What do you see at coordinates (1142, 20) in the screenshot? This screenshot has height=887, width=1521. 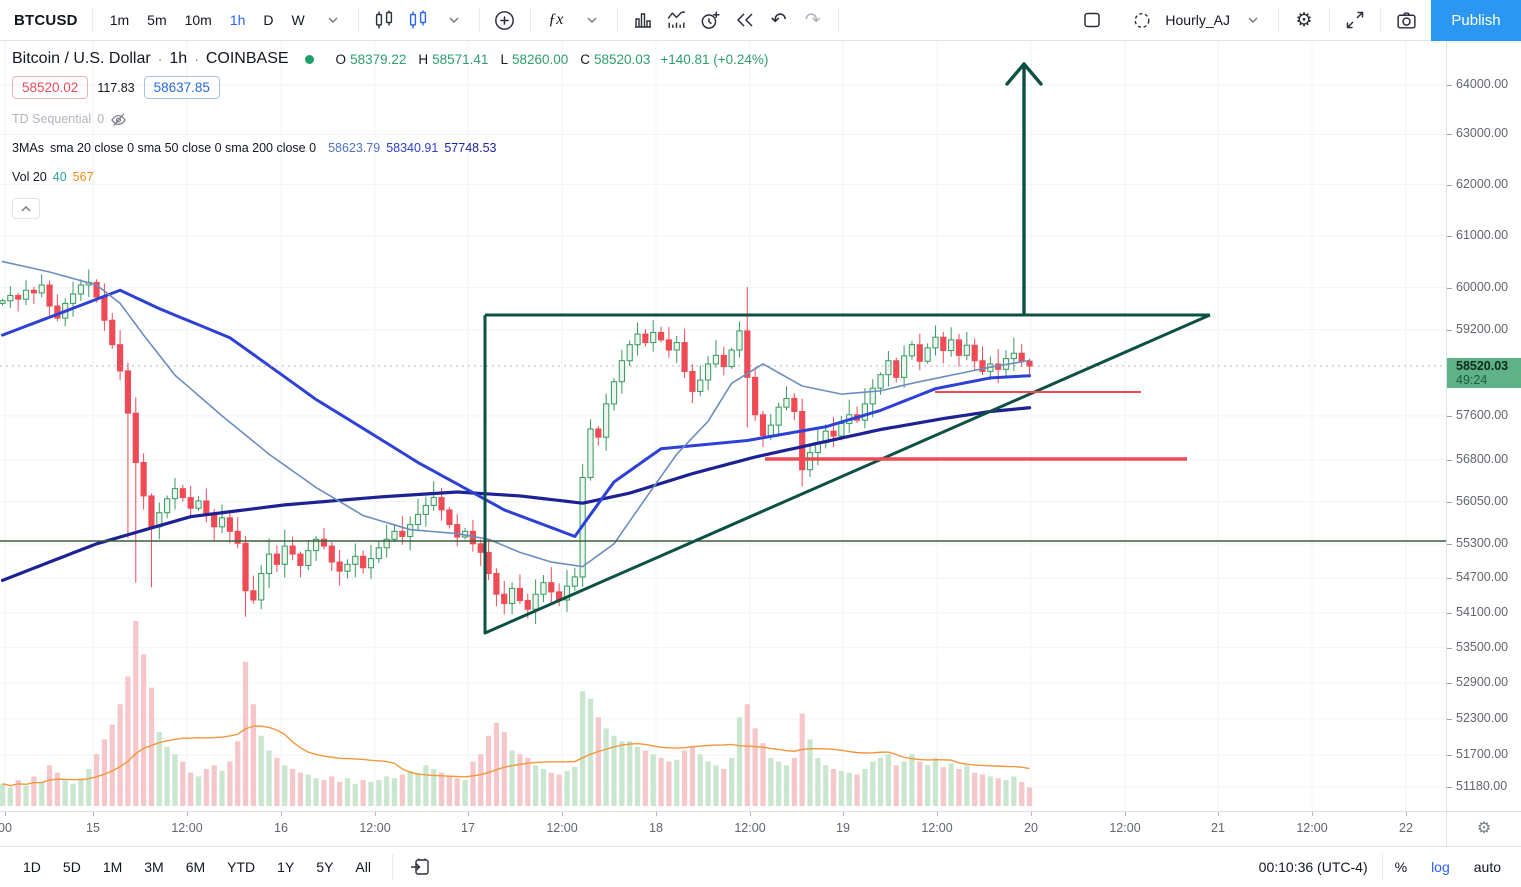 I see `cloud-template-icon` at bounding box center [1142, 20].